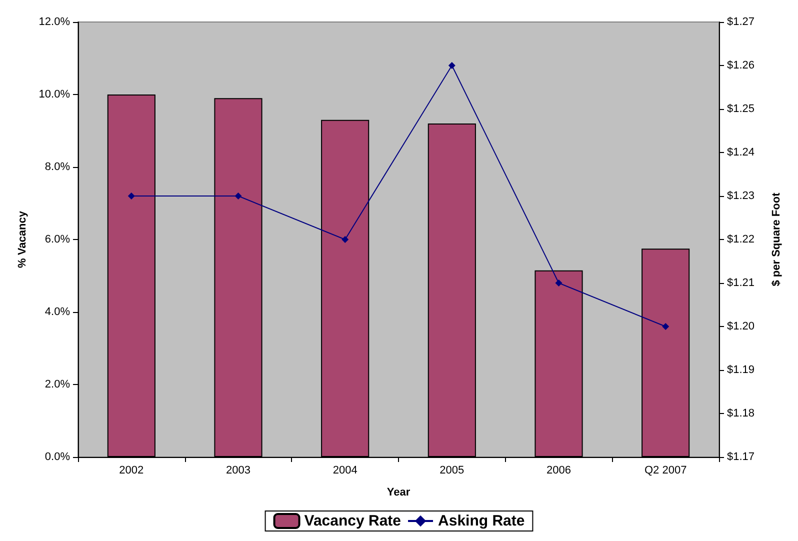 This screenshot has height=541, width=798. Describe the element at coordinates (452, 470) in the screenshot. I see `x-tick-label: 2005` at that location.